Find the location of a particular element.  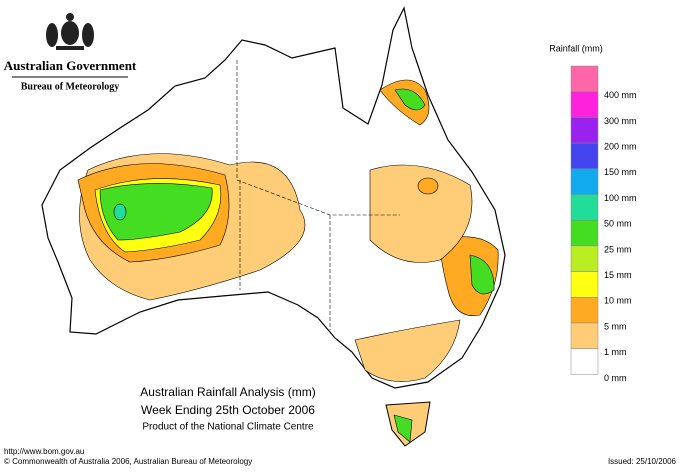

bureau-name: Bureau of Meteorology is located at coordinates (70, 86).